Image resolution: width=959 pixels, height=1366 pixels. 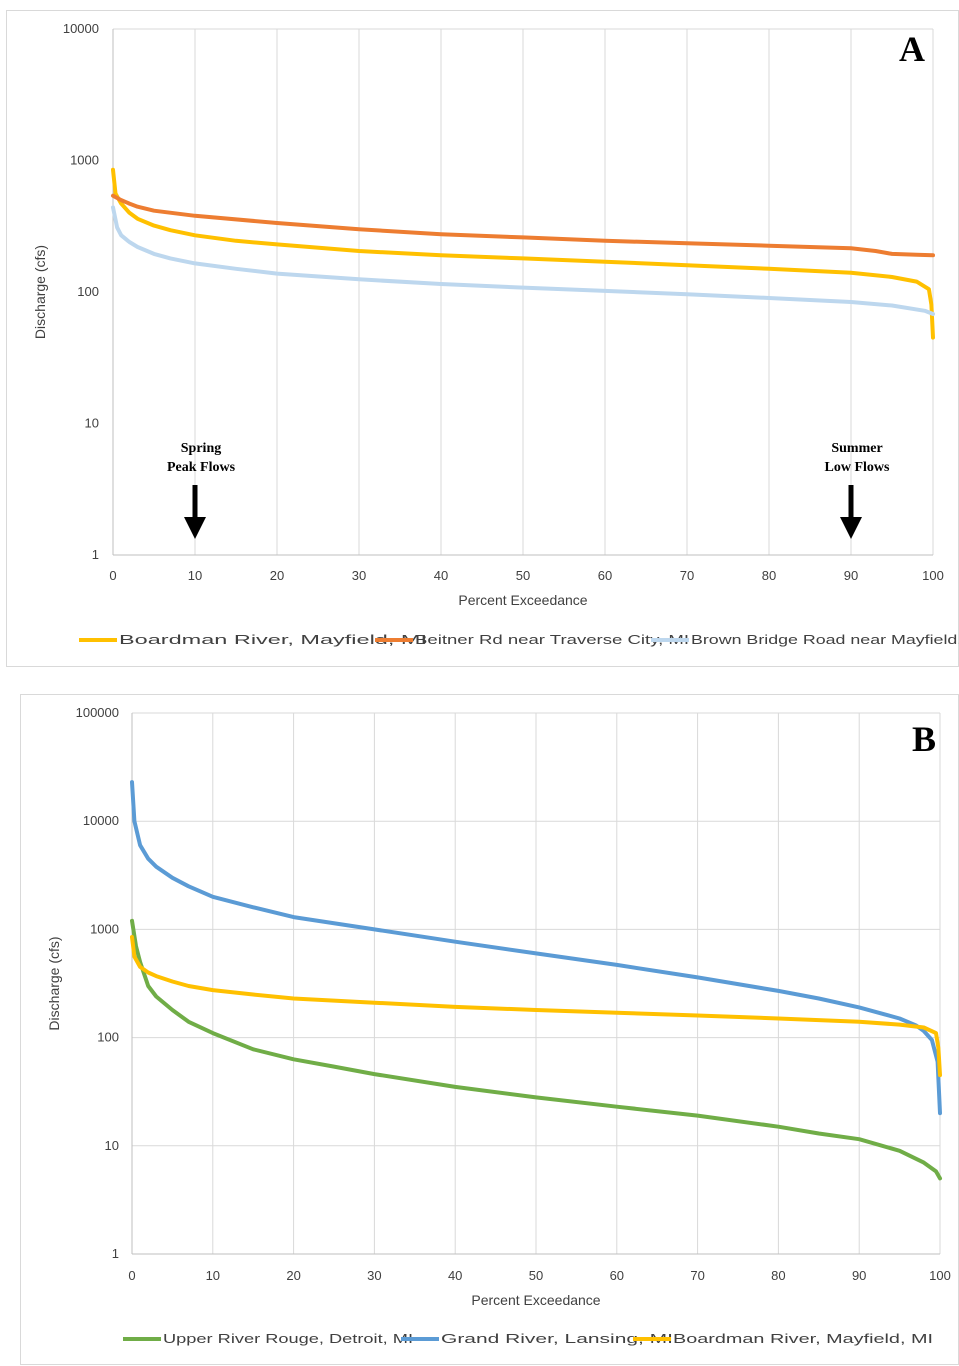 I want to click on annotation-text: Spring, so click(x=201, y=448).